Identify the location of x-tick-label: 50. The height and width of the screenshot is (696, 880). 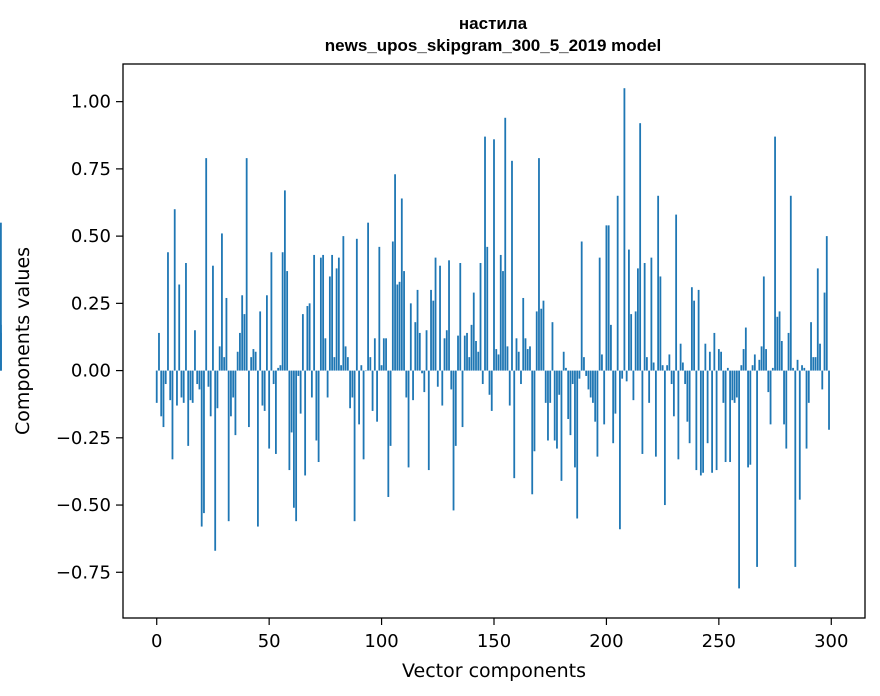
(269, 641).